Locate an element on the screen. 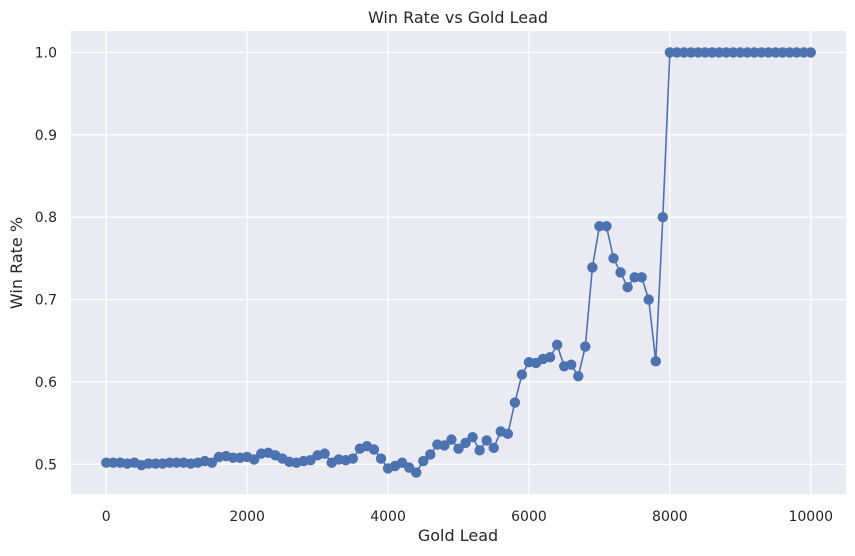 Image resolution: width=855 pixels, height=556 pixels. y-tick-labels: 0.5 0.6 0.7 0.8 0.9 1.0 is located at coordinates (46, 259).